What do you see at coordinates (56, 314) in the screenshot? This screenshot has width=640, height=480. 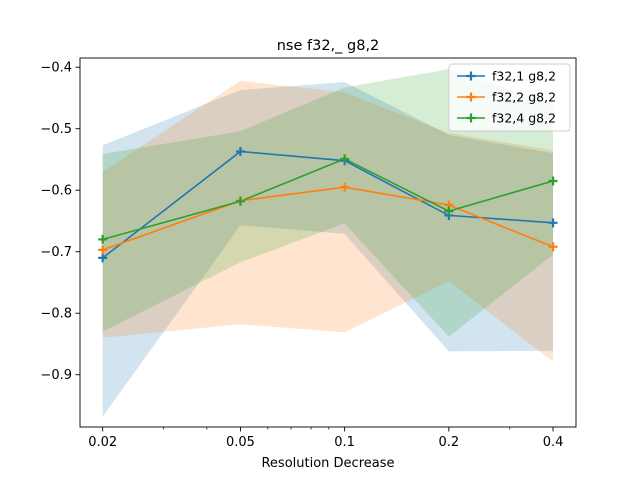 I see `y-tick-label: −0.8` at bounding box center [56, 314].